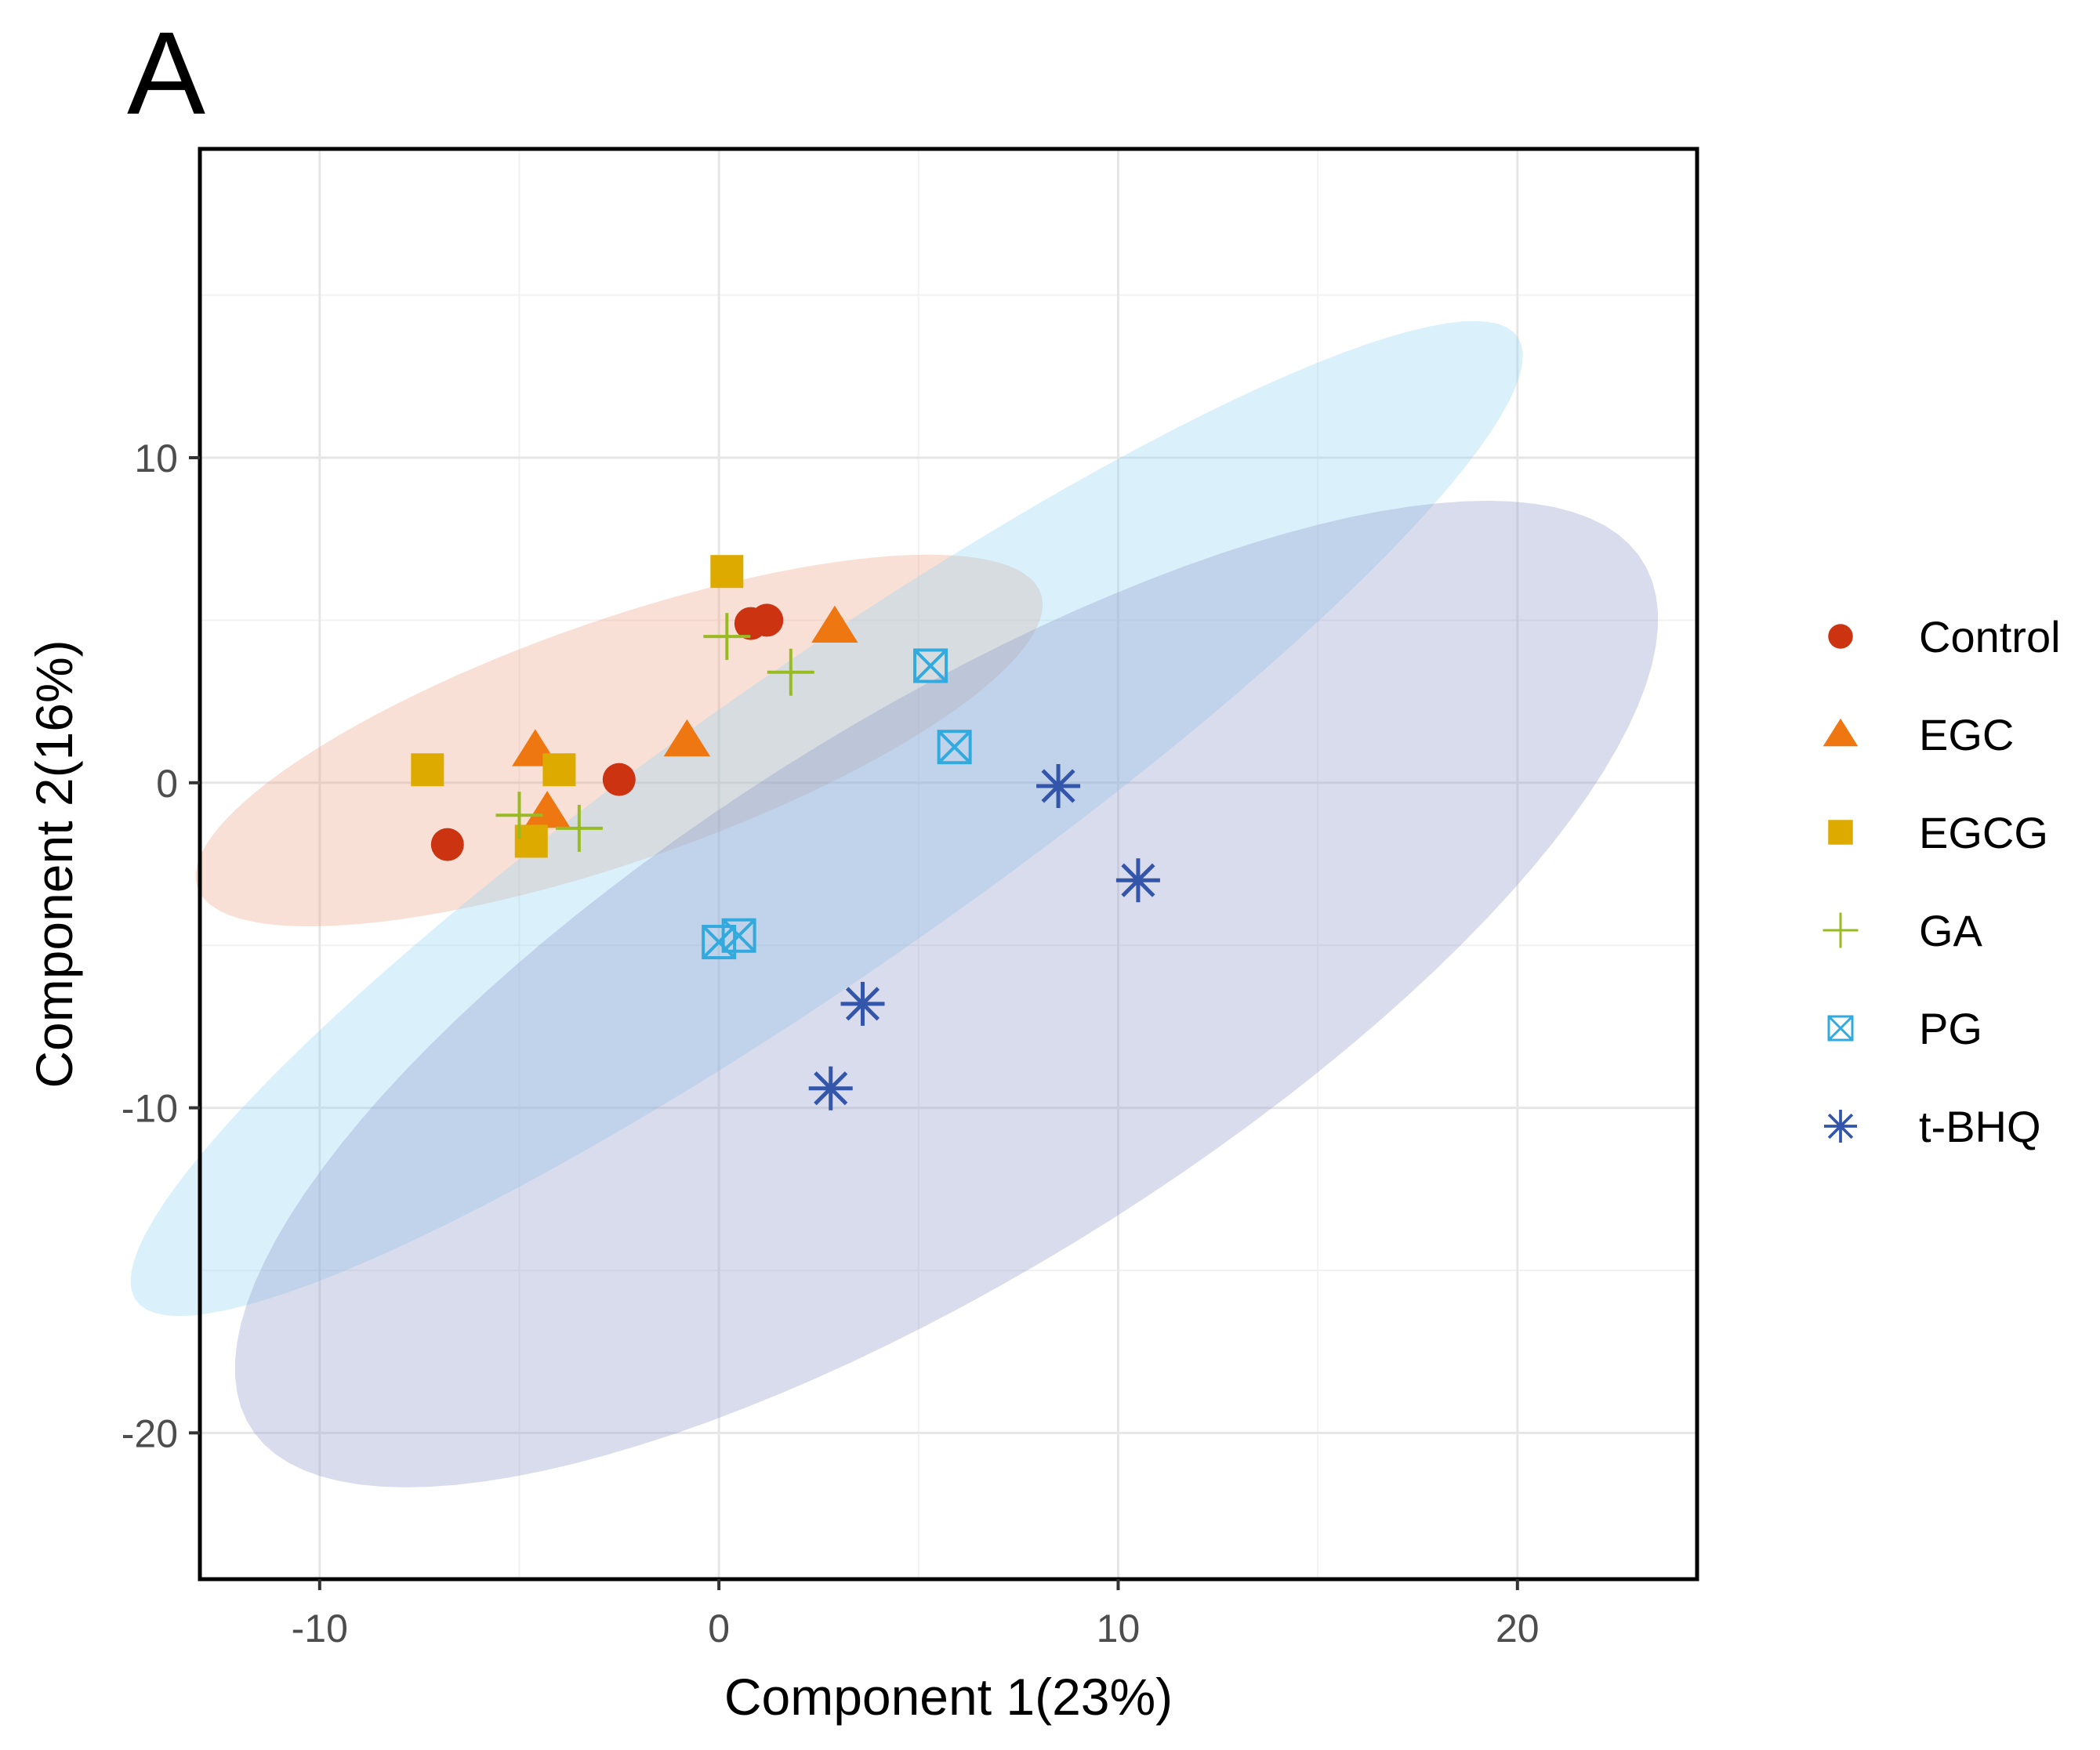 This screenshot has width=2100, height=1750. I want to click on legend-item-egcg: EGCG, so click(1938, 832).